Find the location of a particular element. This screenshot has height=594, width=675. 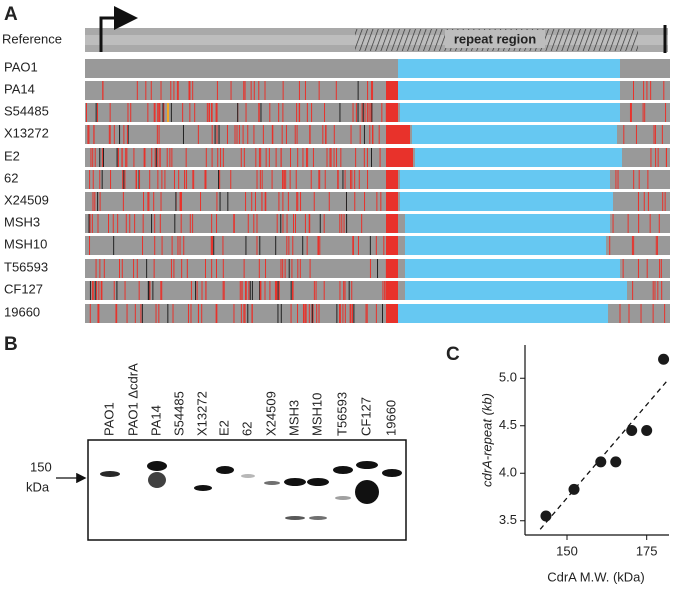

strain-label: T56593 is located at coordinates (26, 266).